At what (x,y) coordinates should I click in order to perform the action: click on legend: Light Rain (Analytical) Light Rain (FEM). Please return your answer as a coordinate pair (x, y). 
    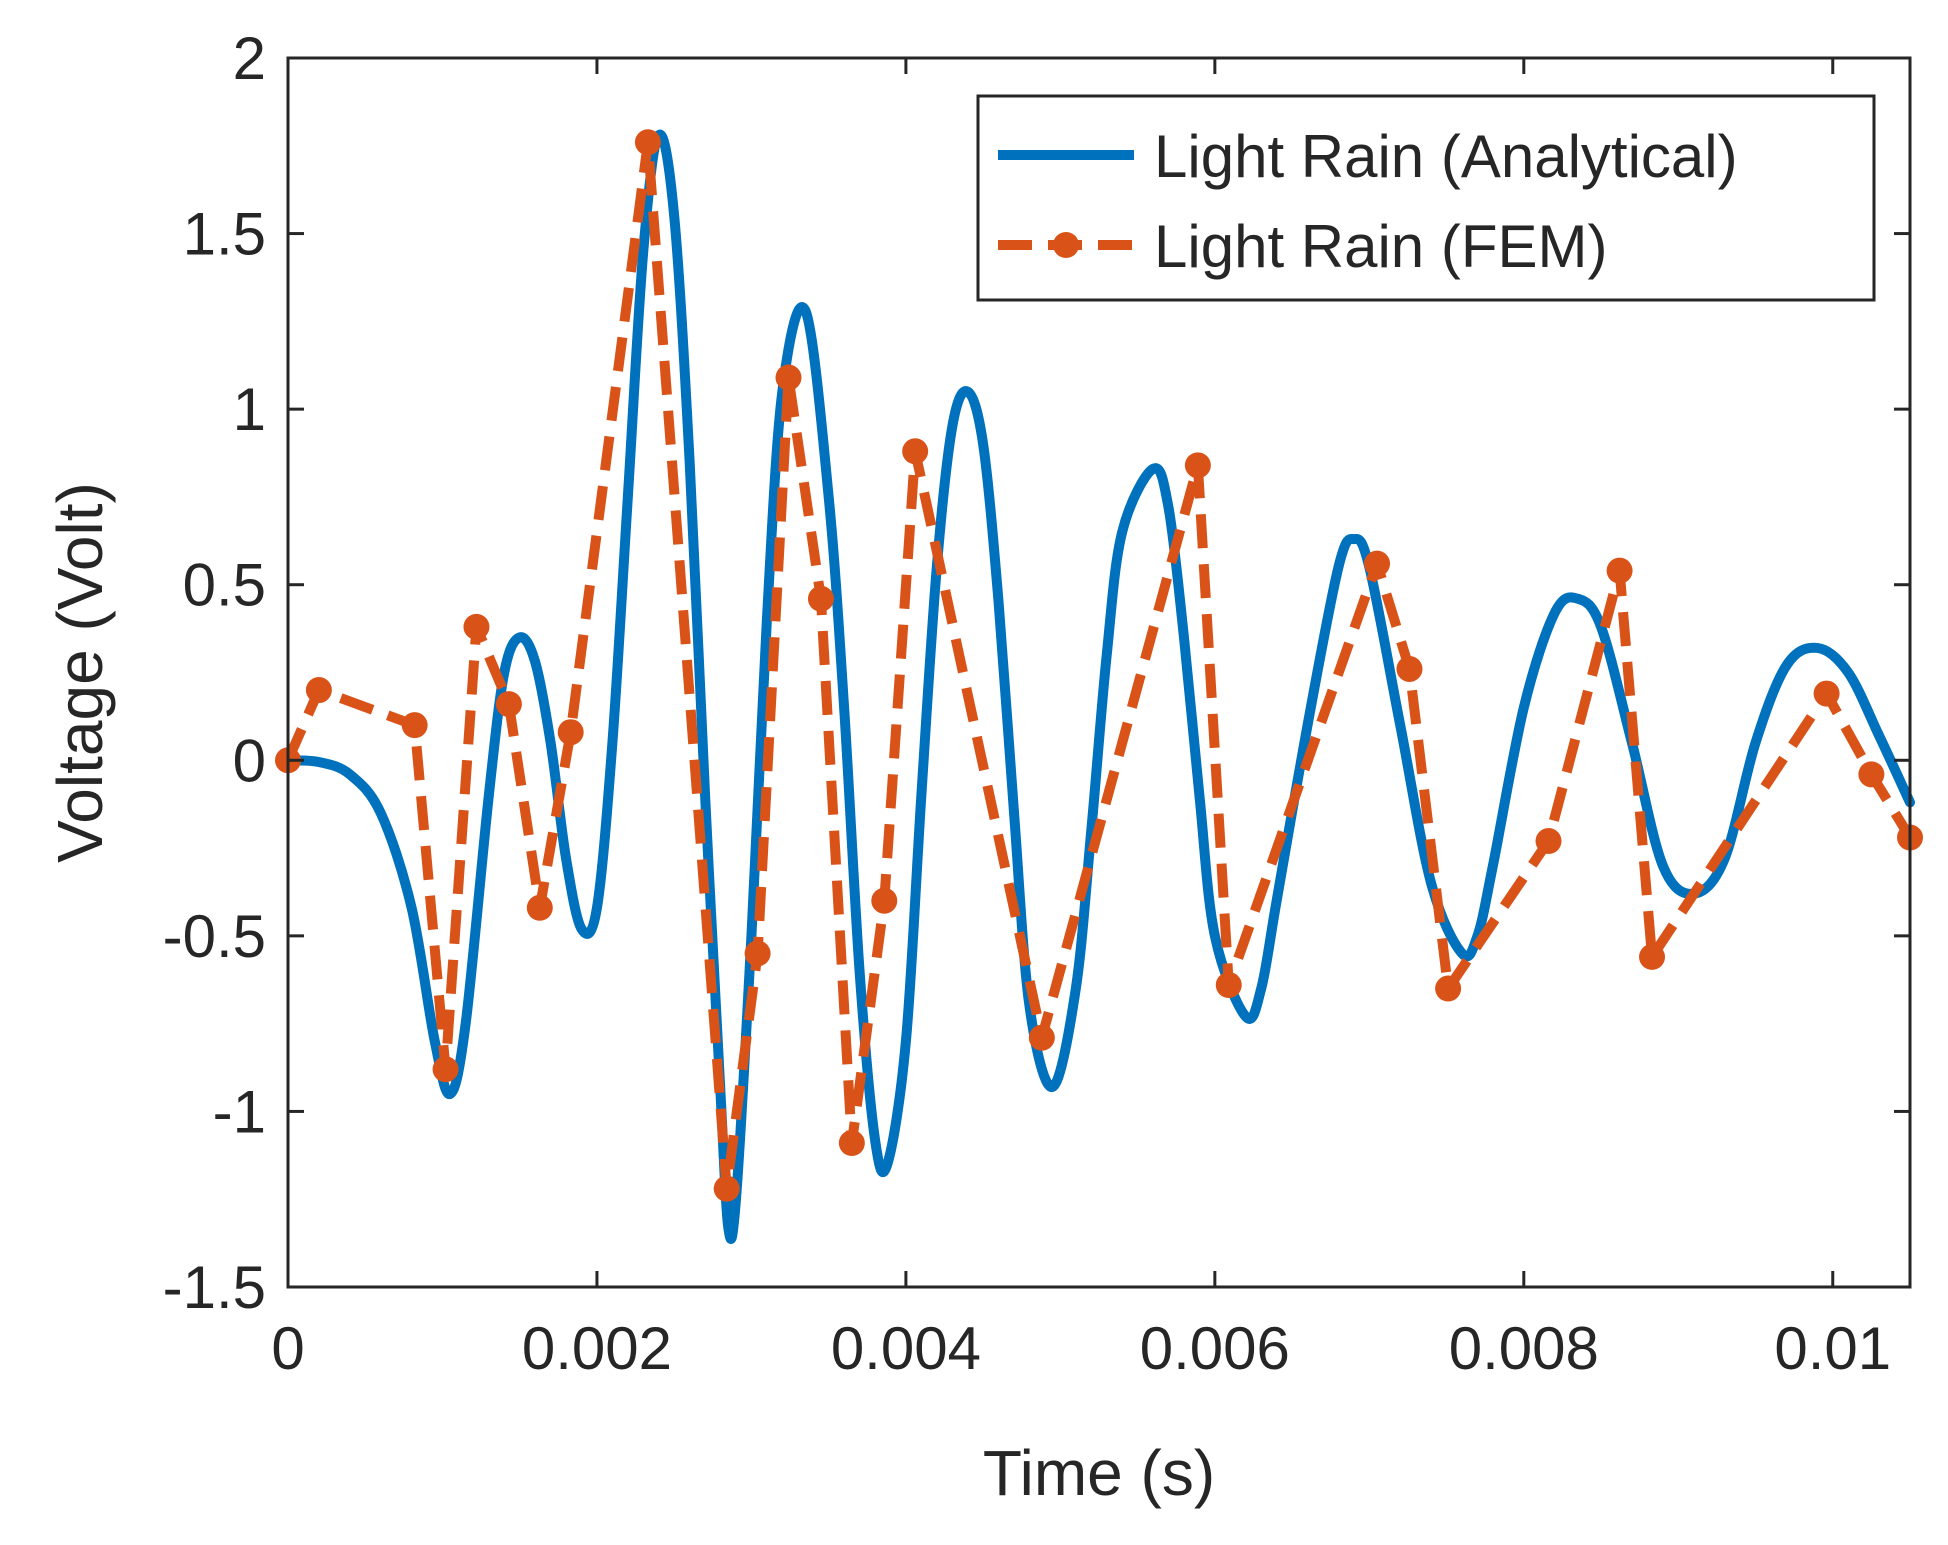
    Looking at the image, I should click on (1426, 198).